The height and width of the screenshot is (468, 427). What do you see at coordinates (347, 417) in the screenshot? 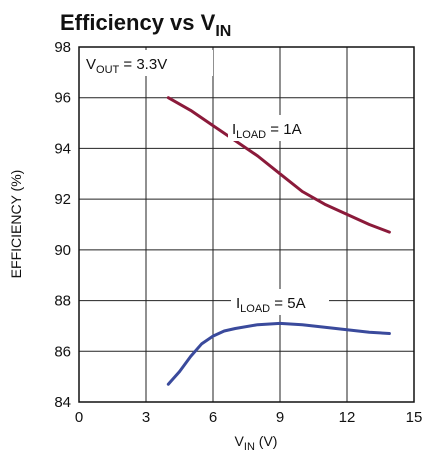
I see `x-tick-label-4: 12` at bounding box center [347, 417].